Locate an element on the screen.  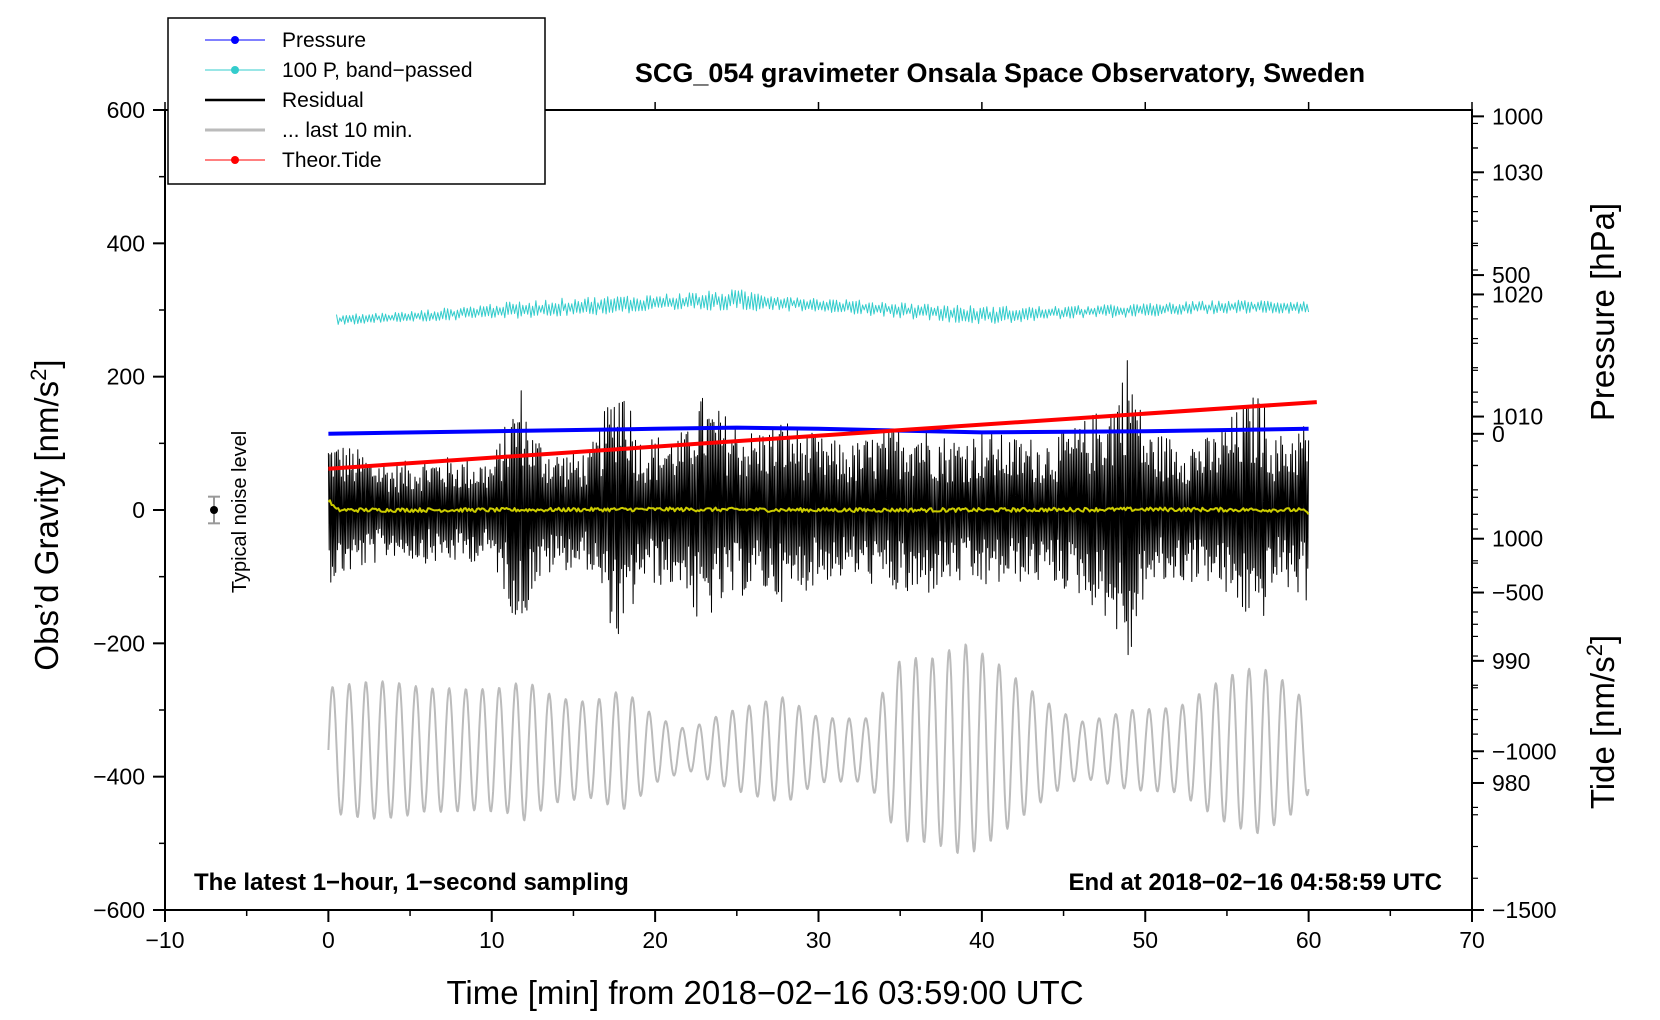
legend-marker-100-p-band-passed is located at coordinates (235, 70).